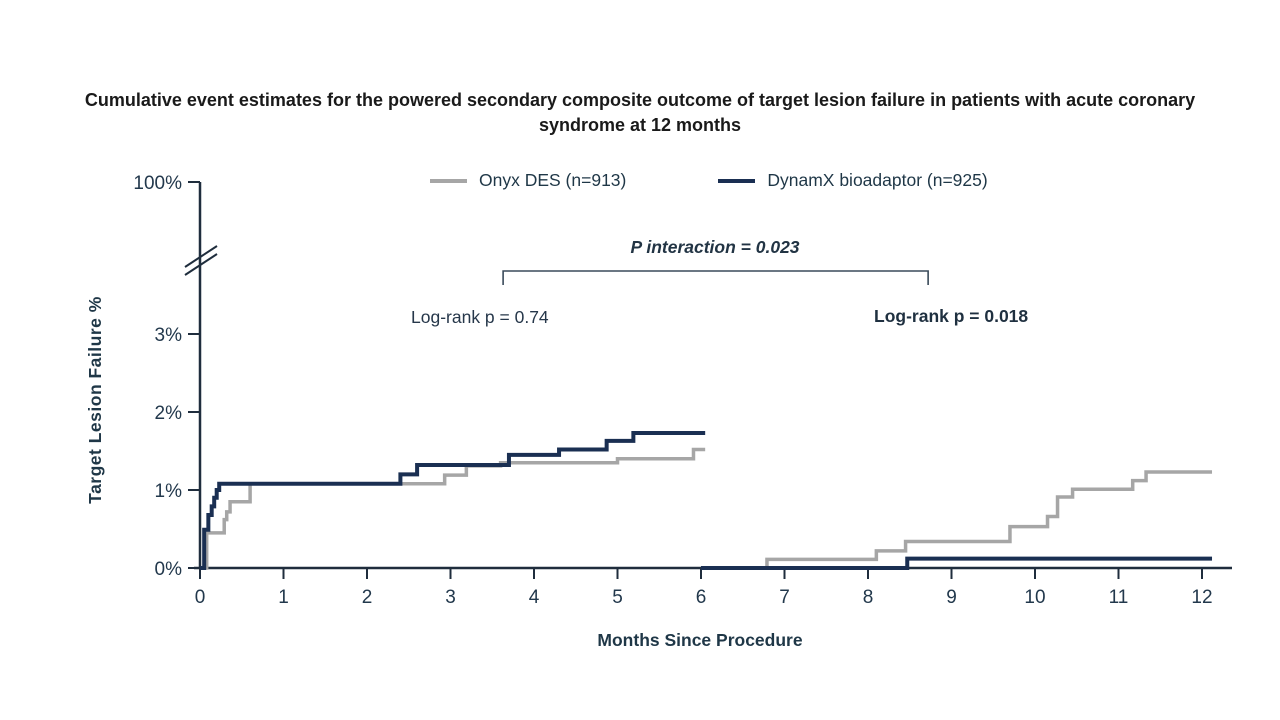 This screenshot has height=720, width=1280. What do you see at coordinates (715, 247) in the screenshot?
I see `p-interaction-annotation: P interaction = 0.023` at bounding box center [715, 247].